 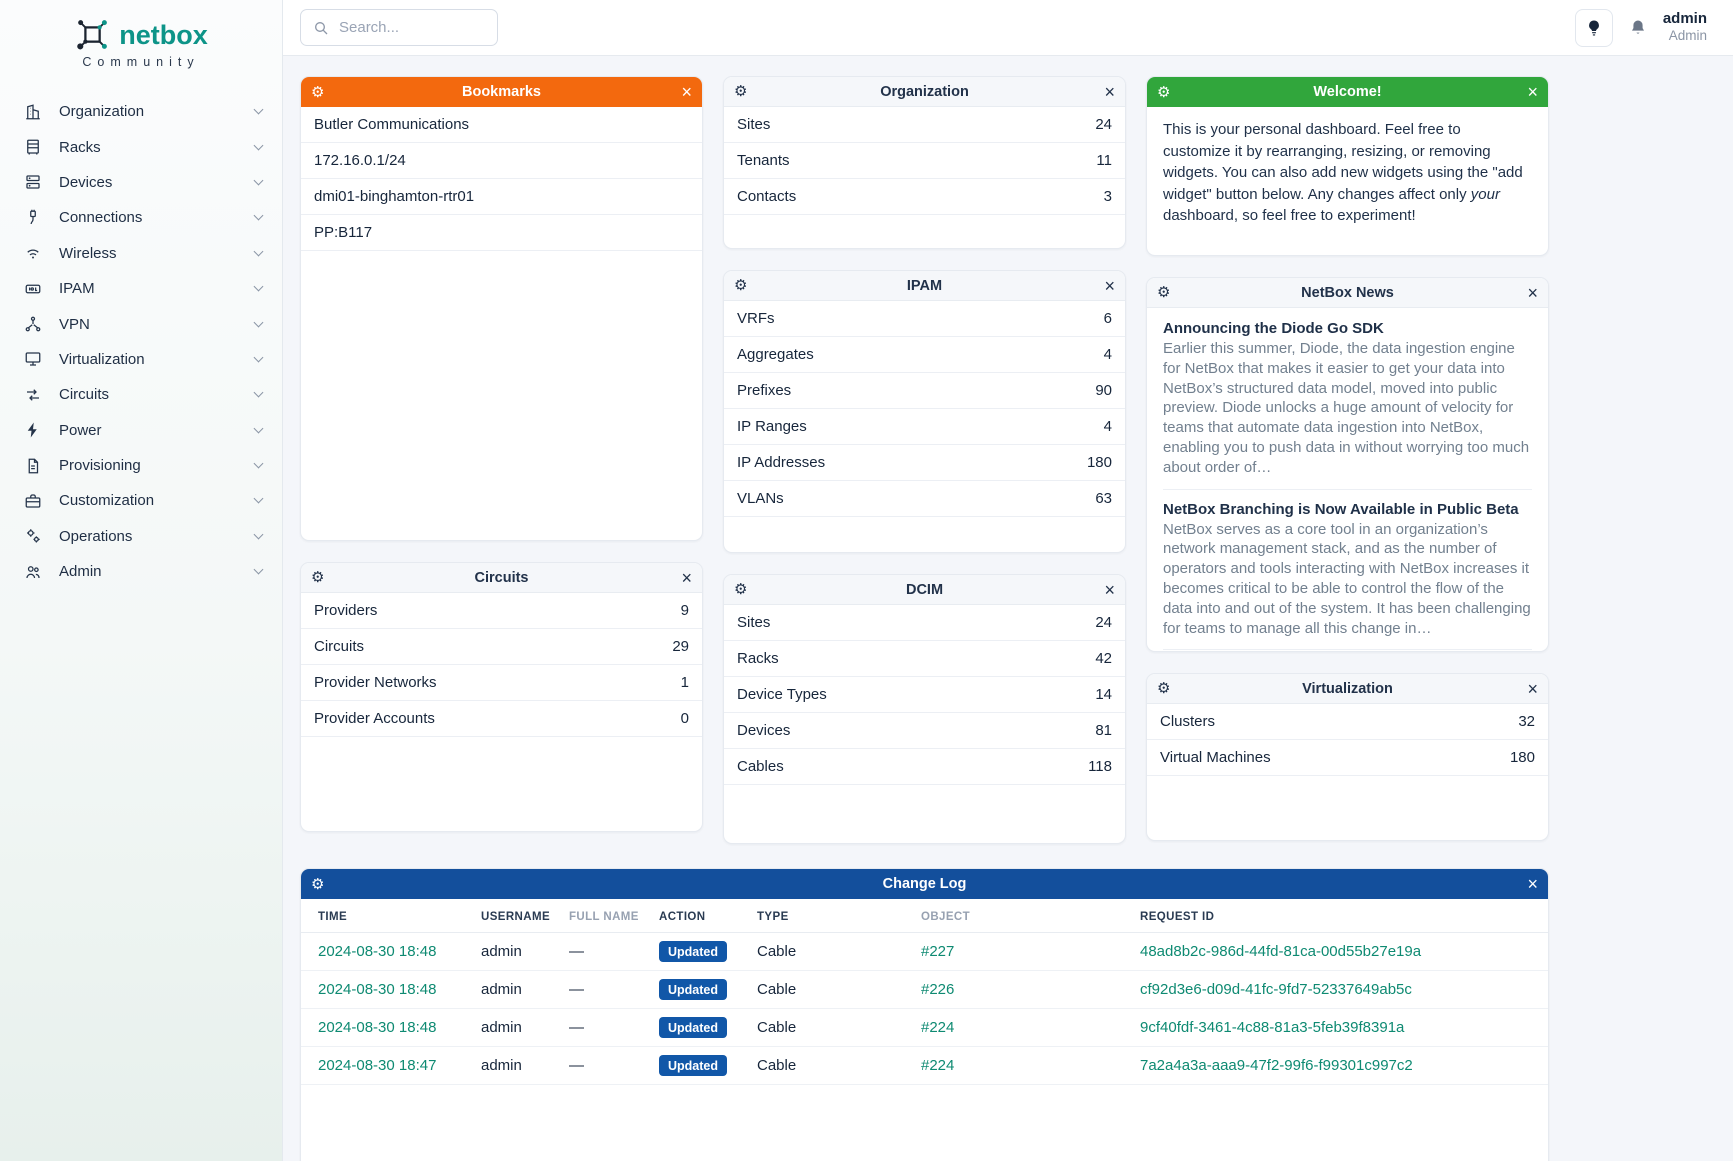 I want to click on column-header-username: USERNAME, so click(x=515, y=916).